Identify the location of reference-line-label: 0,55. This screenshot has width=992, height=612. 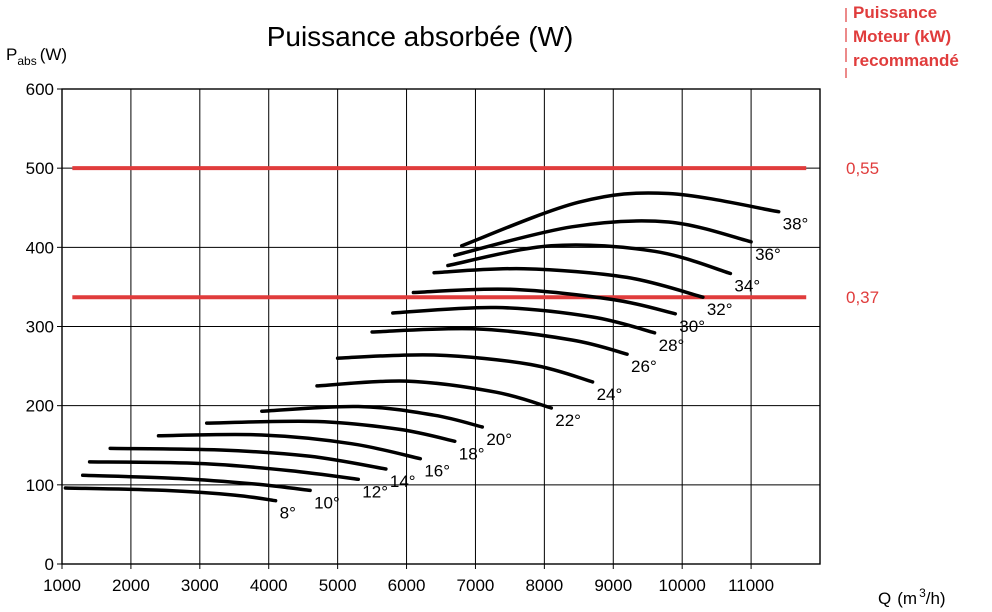
(862, 168).